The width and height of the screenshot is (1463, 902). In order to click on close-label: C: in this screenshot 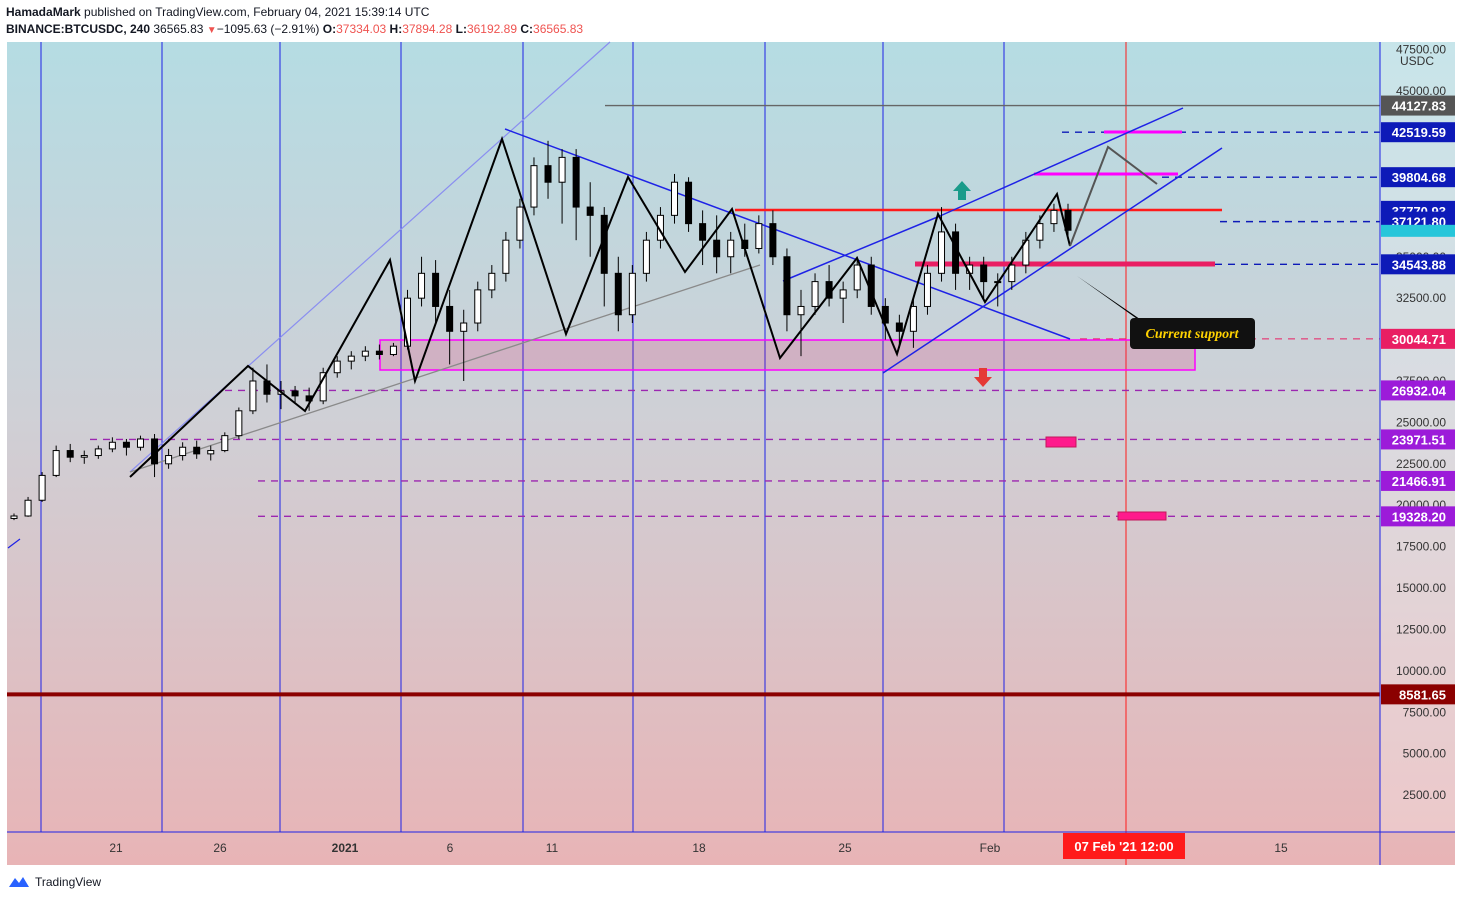, I will do `click(527, 29)`.